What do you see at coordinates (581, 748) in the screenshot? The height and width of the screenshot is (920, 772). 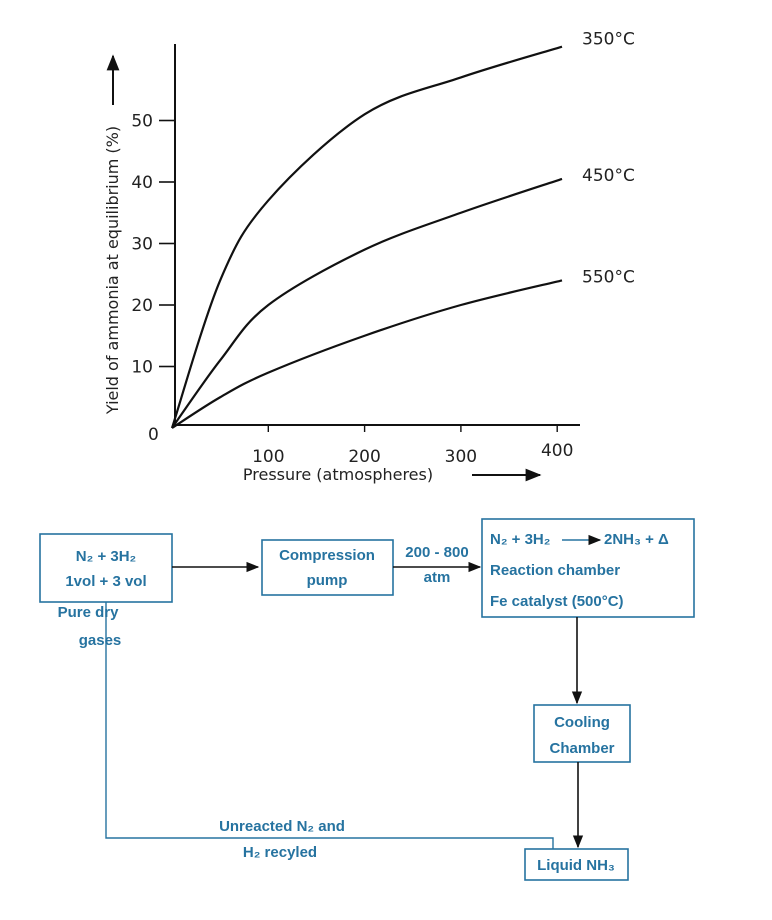 I see `cooling-label-2: Chamber` at bounding box center [581, 748].